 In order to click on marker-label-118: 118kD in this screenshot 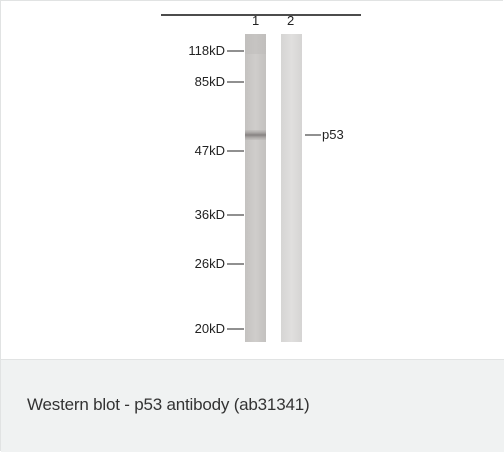, I will do `click(206, 50)`.